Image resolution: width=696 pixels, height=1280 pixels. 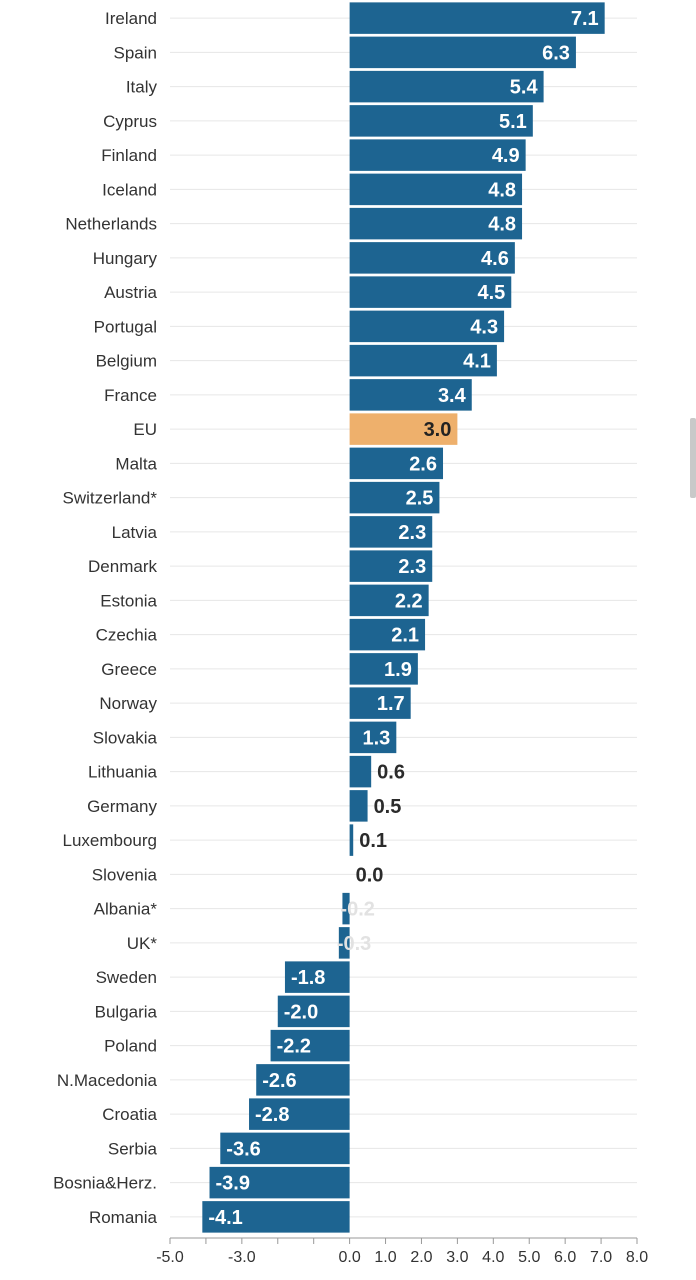 What do you see at coordinates (438, 430) in the screenshot?
I see `value-label: 3.0` at bounding box center [438, 430].